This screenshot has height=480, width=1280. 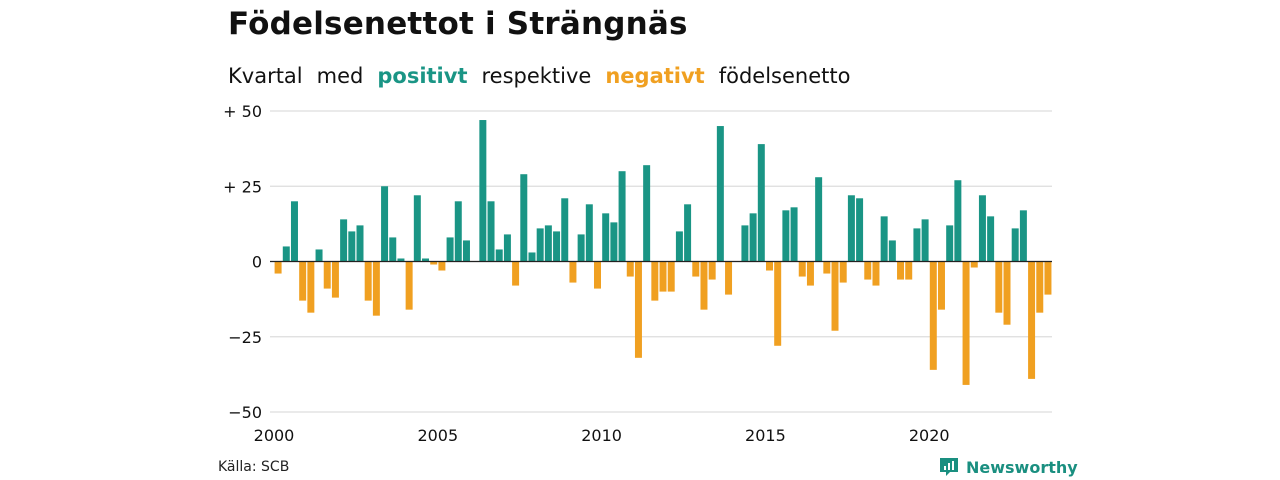 What do you see at coordinates (949, 467) in the screenshot?
I see `newsworthy-logo-icon` at bounding box center [949, 467].